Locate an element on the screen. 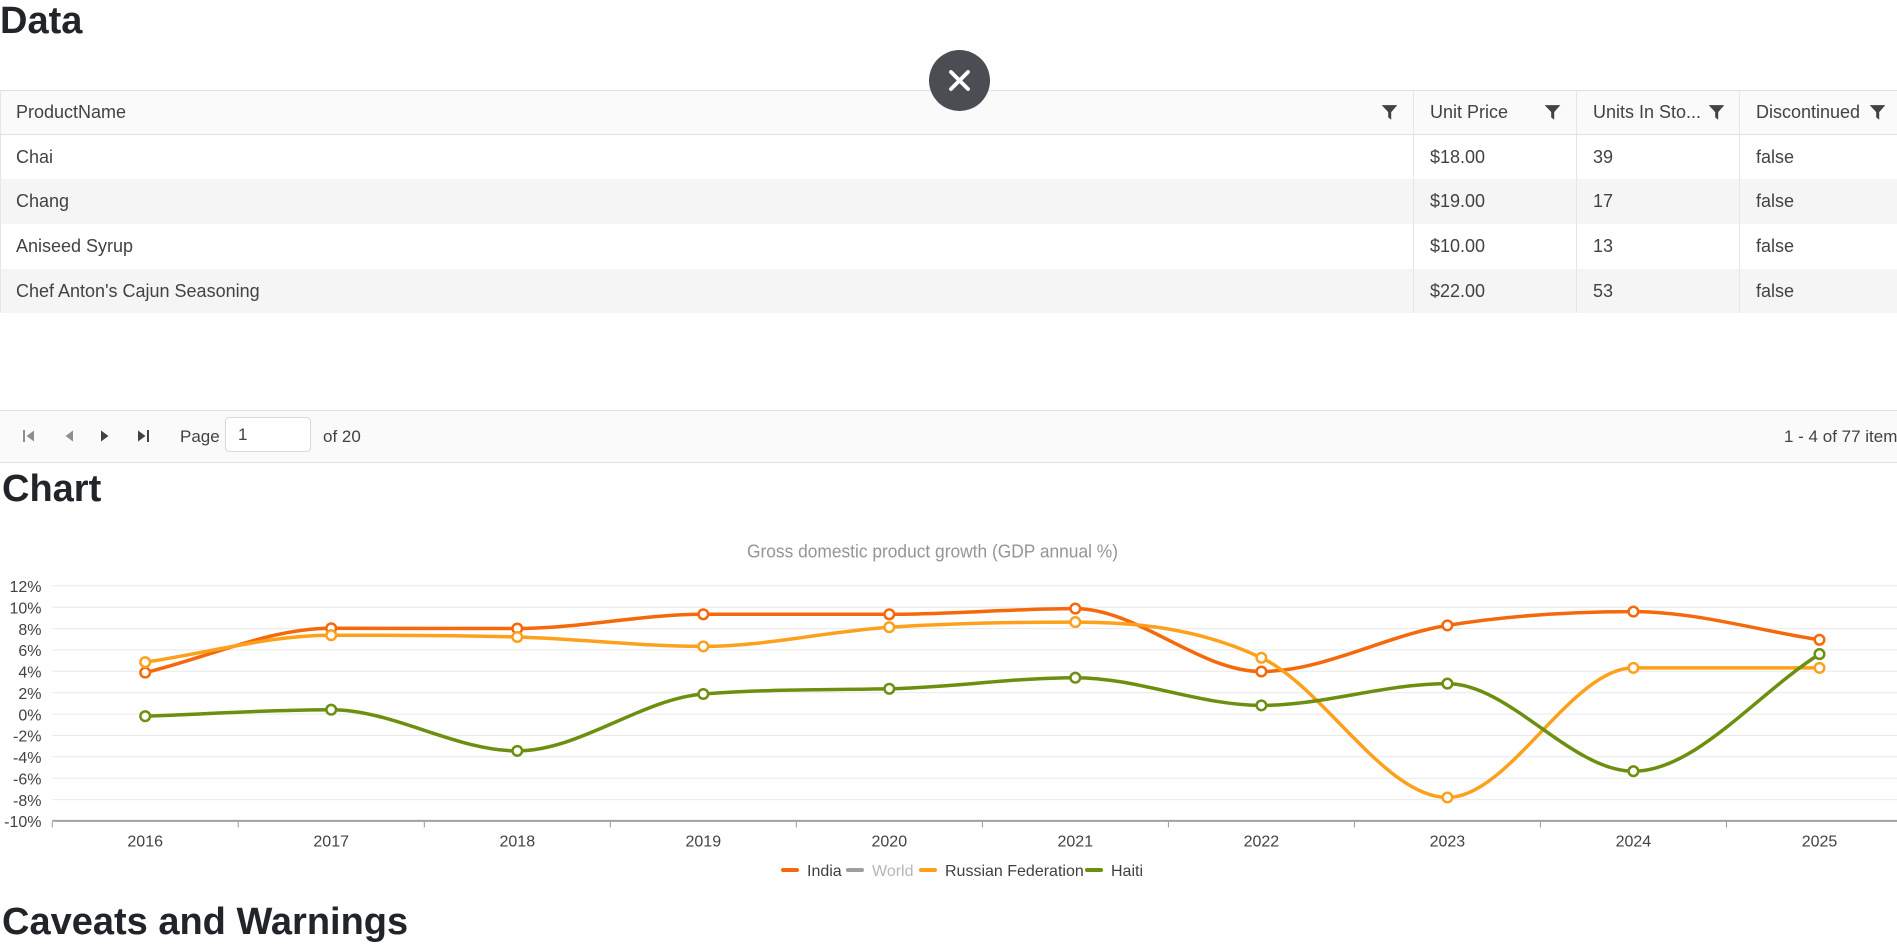 The image size is (1897, 949). svg-text: -10% is located at coordinates (22, 822).